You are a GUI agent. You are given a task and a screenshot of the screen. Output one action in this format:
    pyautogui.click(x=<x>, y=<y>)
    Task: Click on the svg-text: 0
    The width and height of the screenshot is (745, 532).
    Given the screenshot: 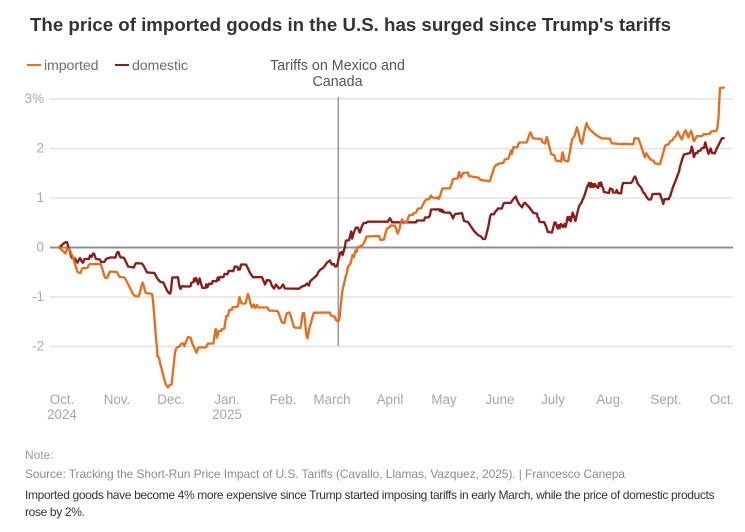 What is the action you would take?
    pyautogui.click(x=40, y=247)
    